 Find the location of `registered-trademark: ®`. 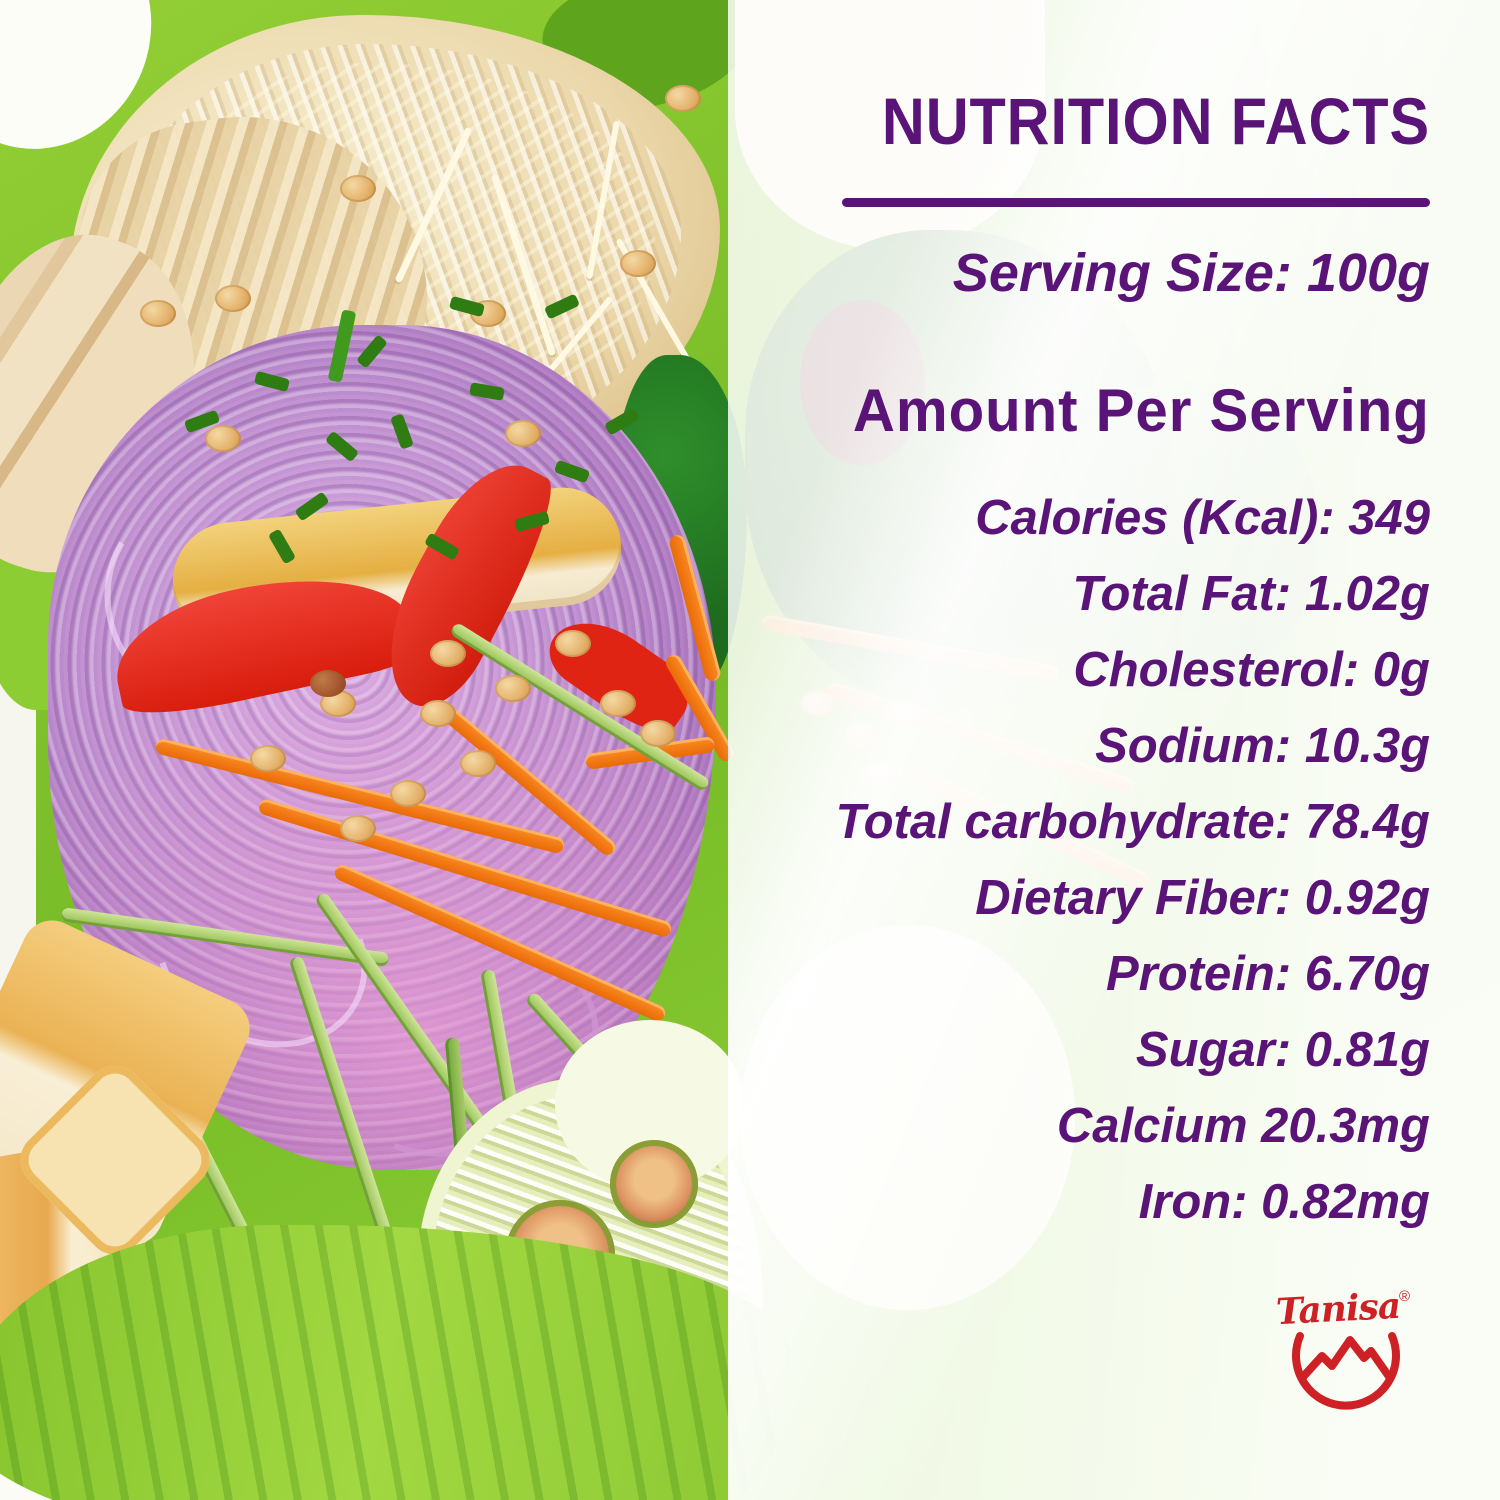

registered-trademark: ® is located at coordinates (1404, 1296).